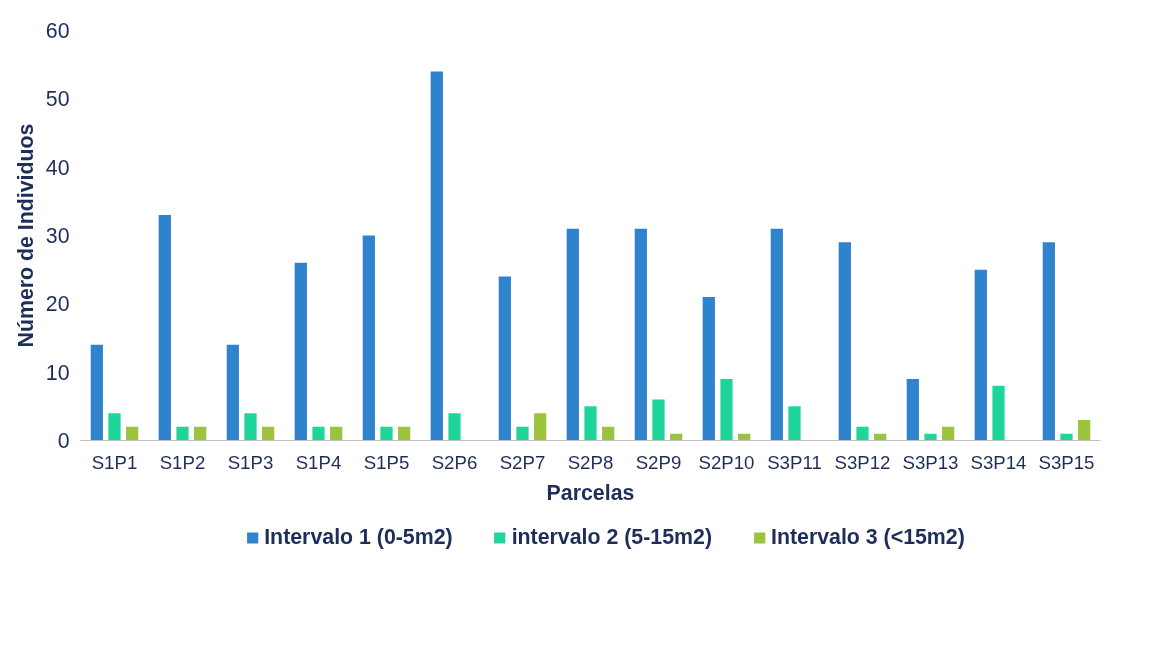 This screenshot has height=647, width=1172. I want to click on x-tick-label: S3P14, so click(998, 462).